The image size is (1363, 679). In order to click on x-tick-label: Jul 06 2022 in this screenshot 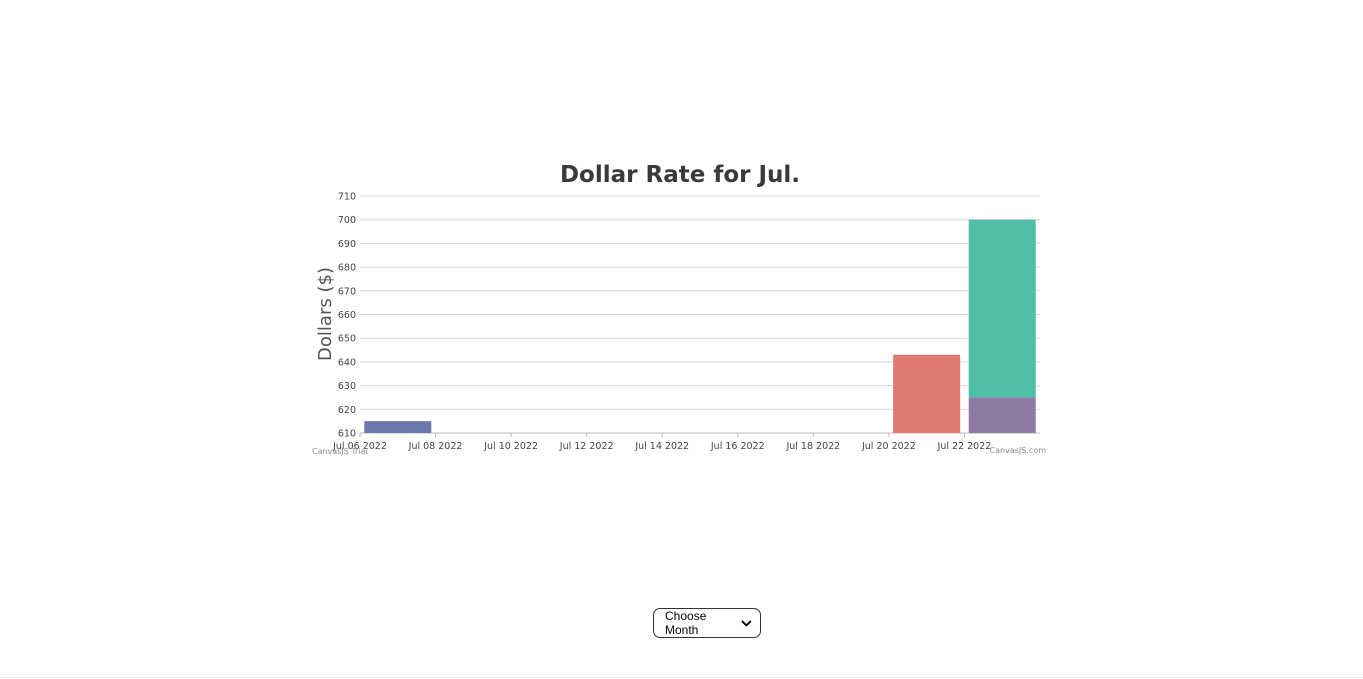, I will do `click(359, 446)`.